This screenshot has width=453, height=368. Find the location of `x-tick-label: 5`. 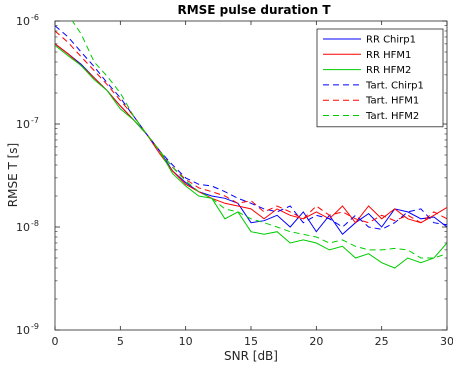

x-tick-label: 5 is located at coordinates (120, 341).